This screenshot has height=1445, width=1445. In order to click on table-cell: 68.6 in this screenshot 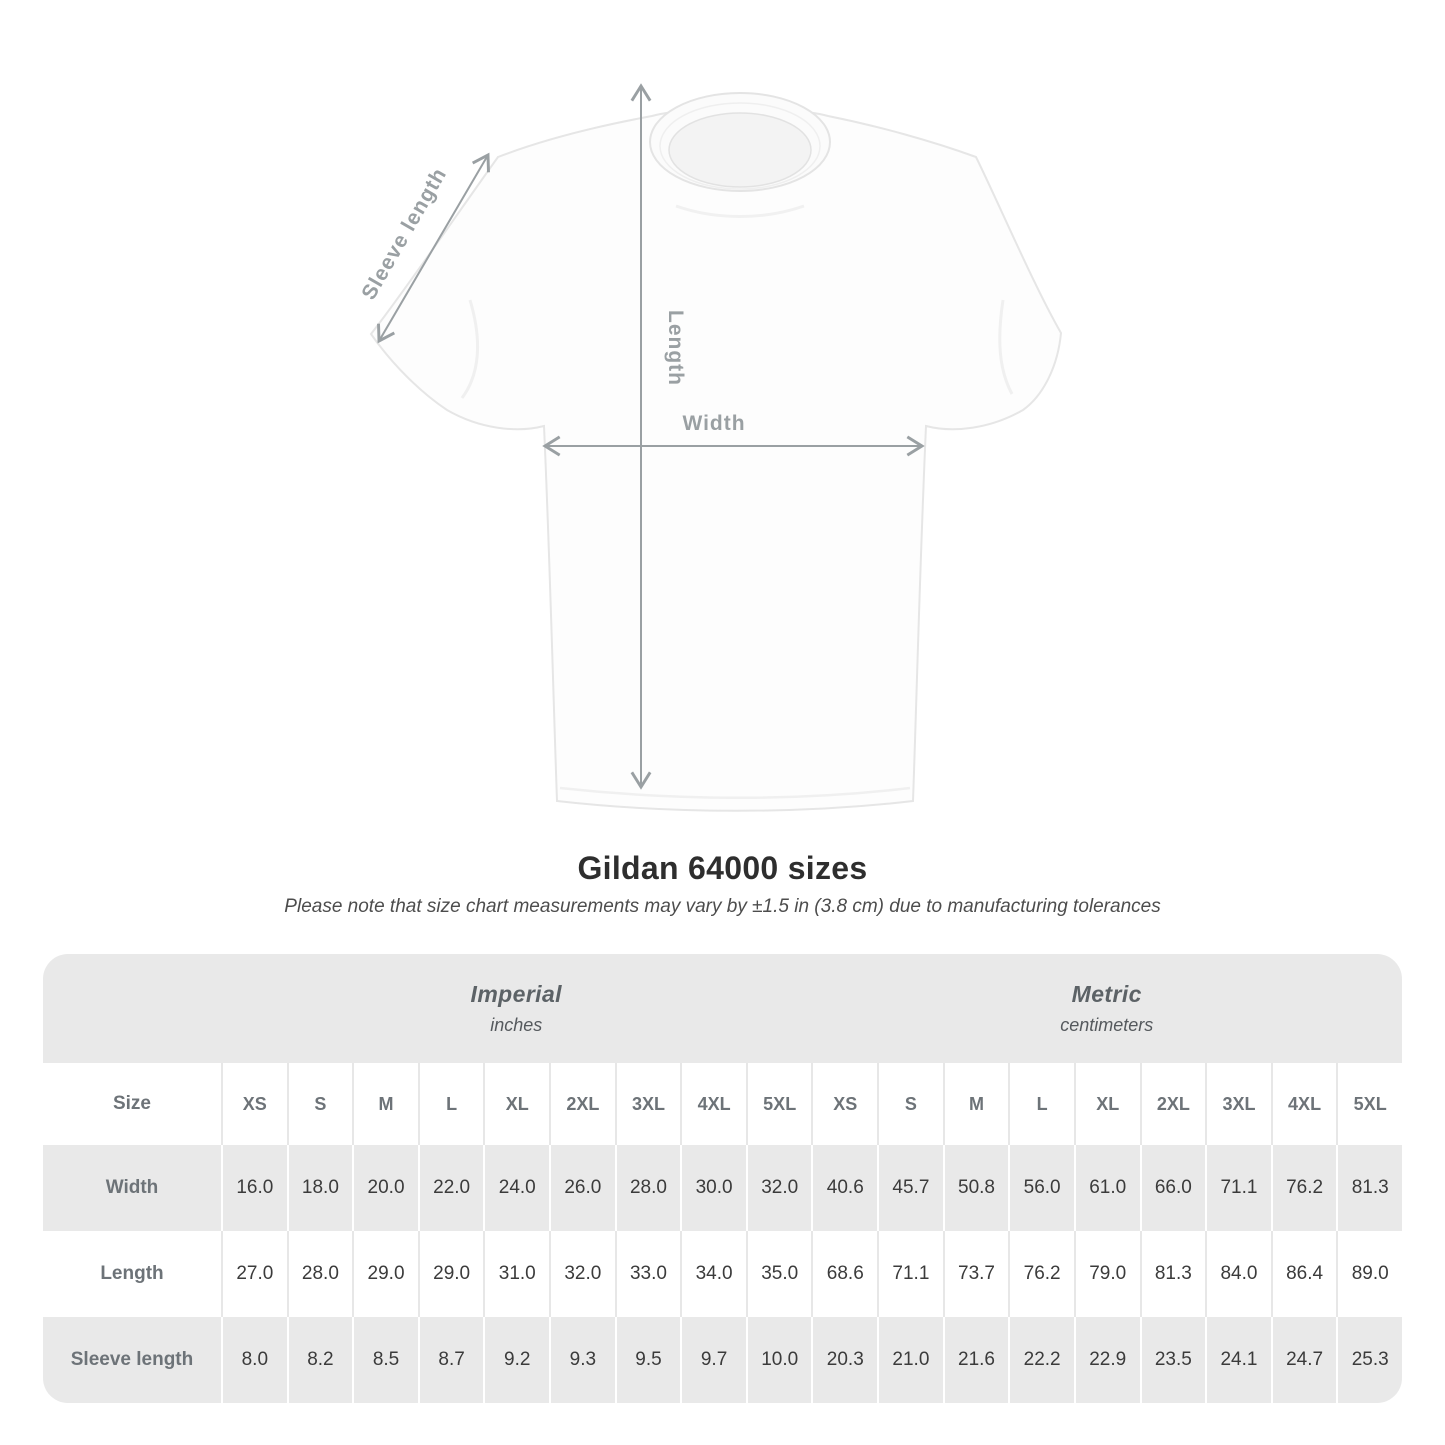, I will do `click(844, 1274)`.